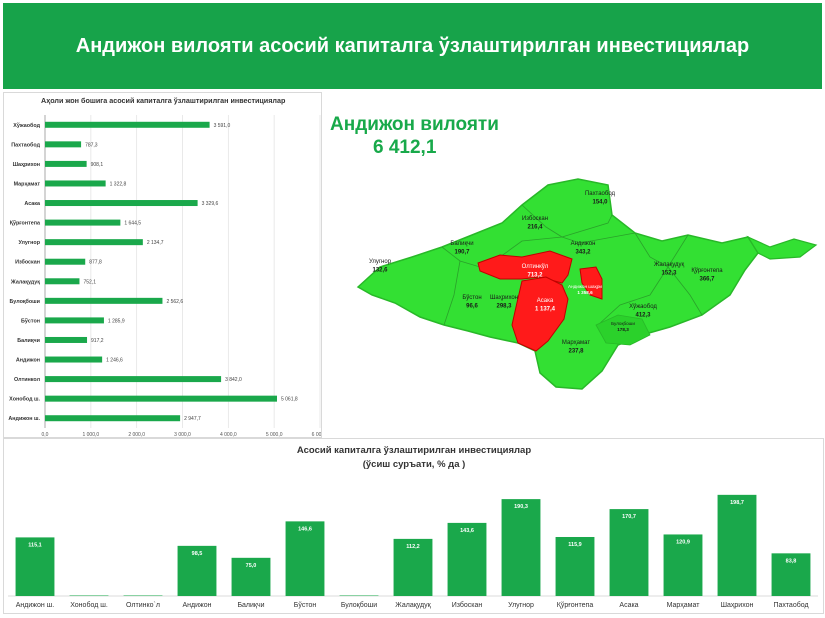 This screenshot has height=618, width=825. What do you see at coordinates (574, 545) in the screenshot?
I see `bar-value-label: 115,9` at bounding box center [574, 545].